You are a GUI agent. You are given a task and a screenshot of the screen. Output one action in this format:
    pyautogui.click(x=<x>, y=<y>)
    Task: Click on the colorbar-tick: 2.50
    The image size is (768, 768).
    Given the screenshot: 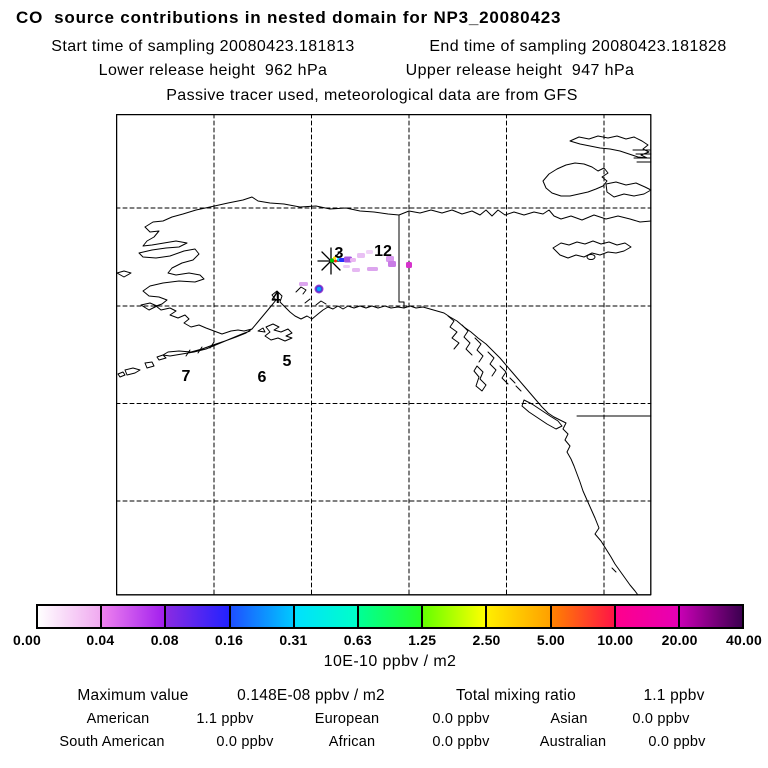 What is the action you would take?
    pyautogui.click(x=486, y=640)
    